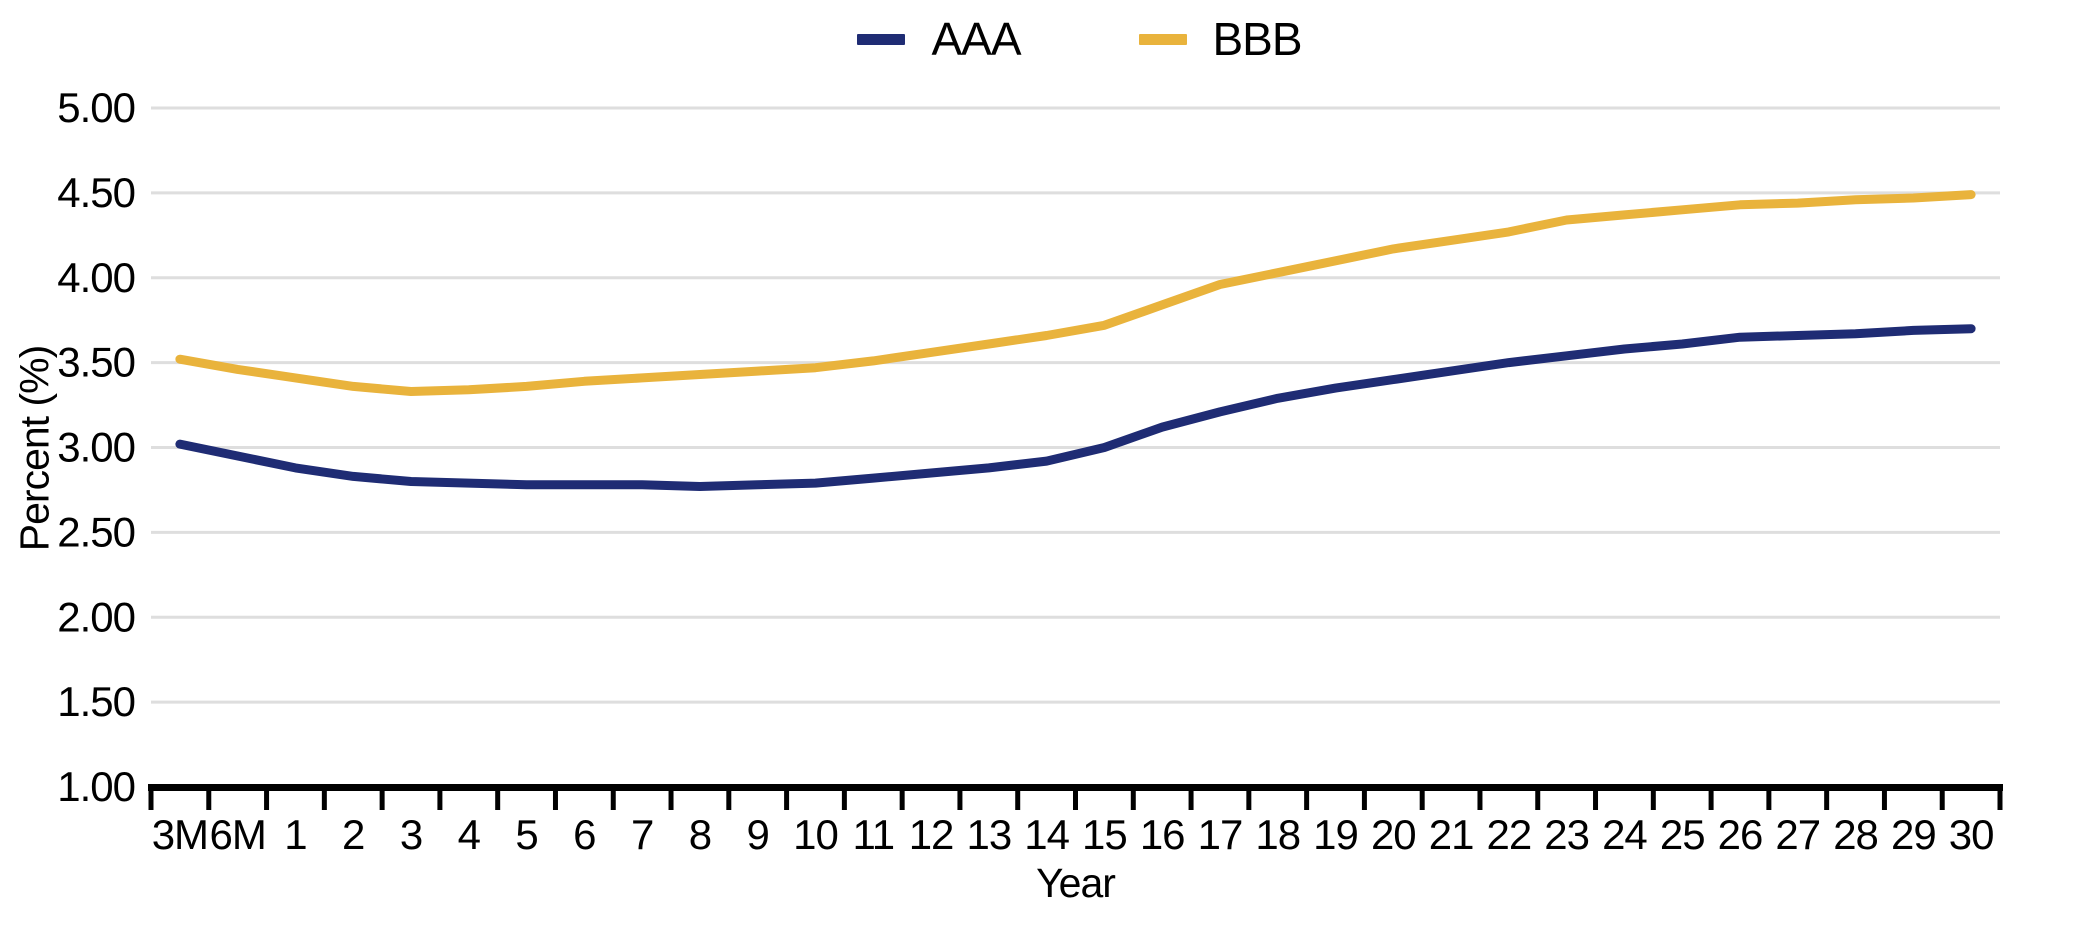 The image size is (2084, 936). I want to click on y-tick-label: 4.50, so click(96, 192).